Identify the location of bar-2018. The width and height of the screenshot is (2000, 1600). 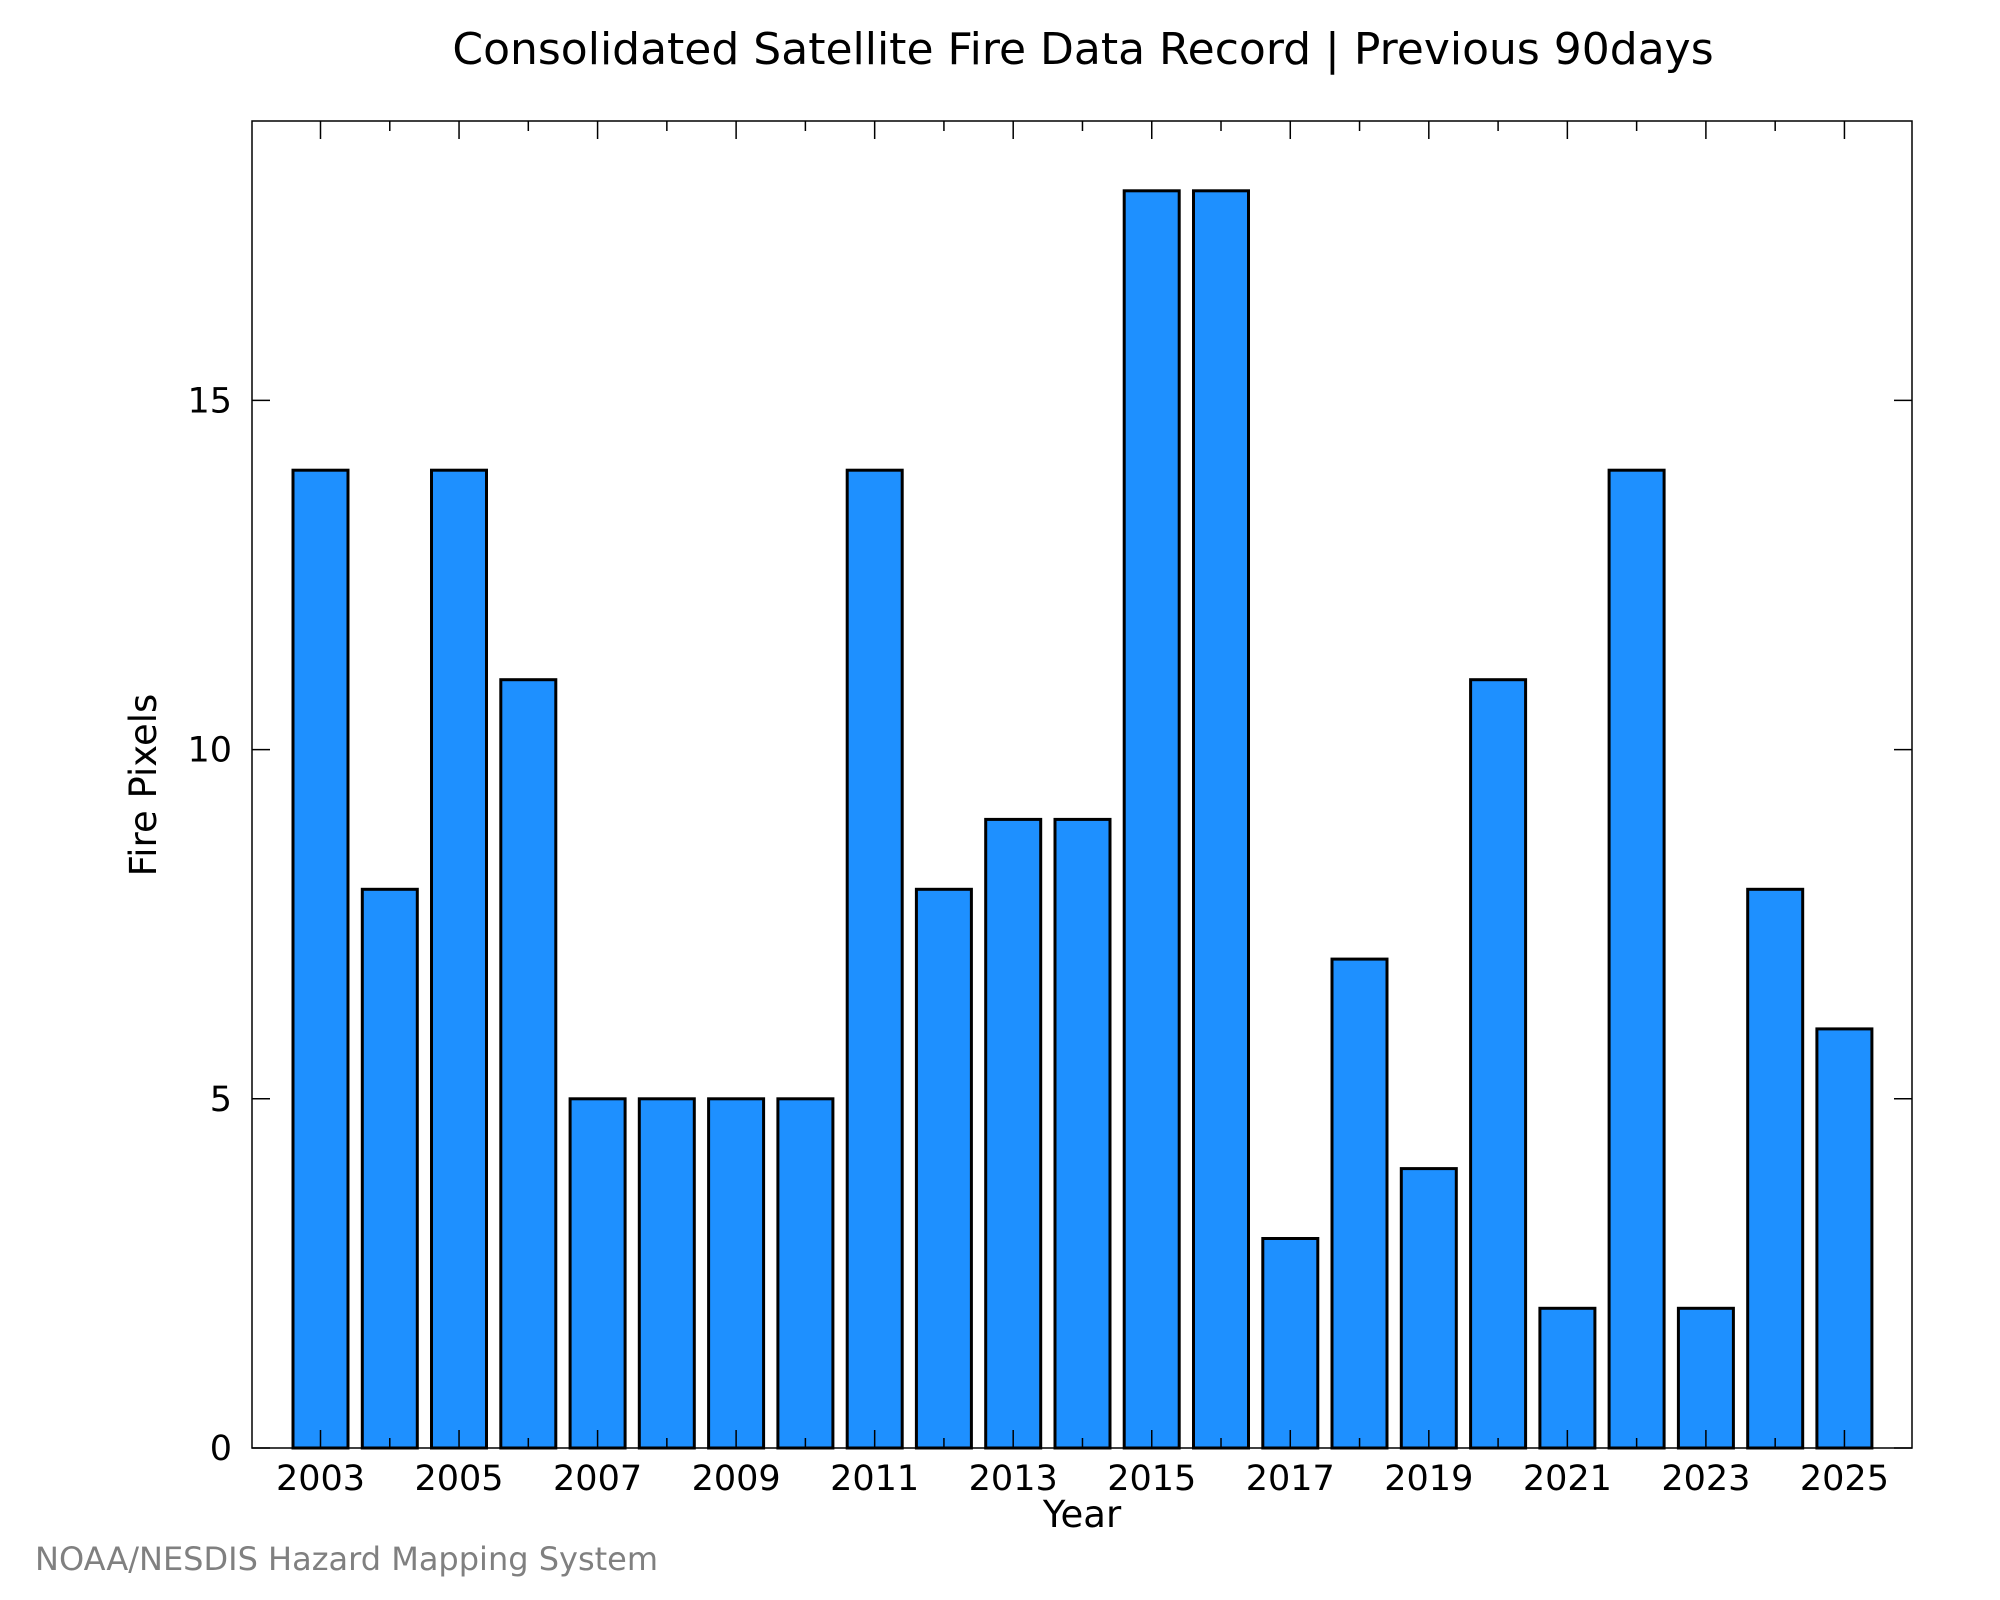
(1359, 1203).